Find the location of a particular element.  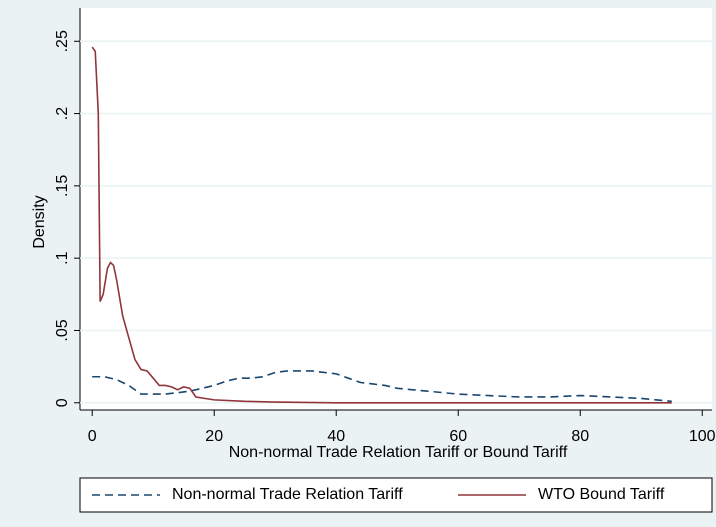

y-tick-label: .05 is located at coordinates (62, 330).